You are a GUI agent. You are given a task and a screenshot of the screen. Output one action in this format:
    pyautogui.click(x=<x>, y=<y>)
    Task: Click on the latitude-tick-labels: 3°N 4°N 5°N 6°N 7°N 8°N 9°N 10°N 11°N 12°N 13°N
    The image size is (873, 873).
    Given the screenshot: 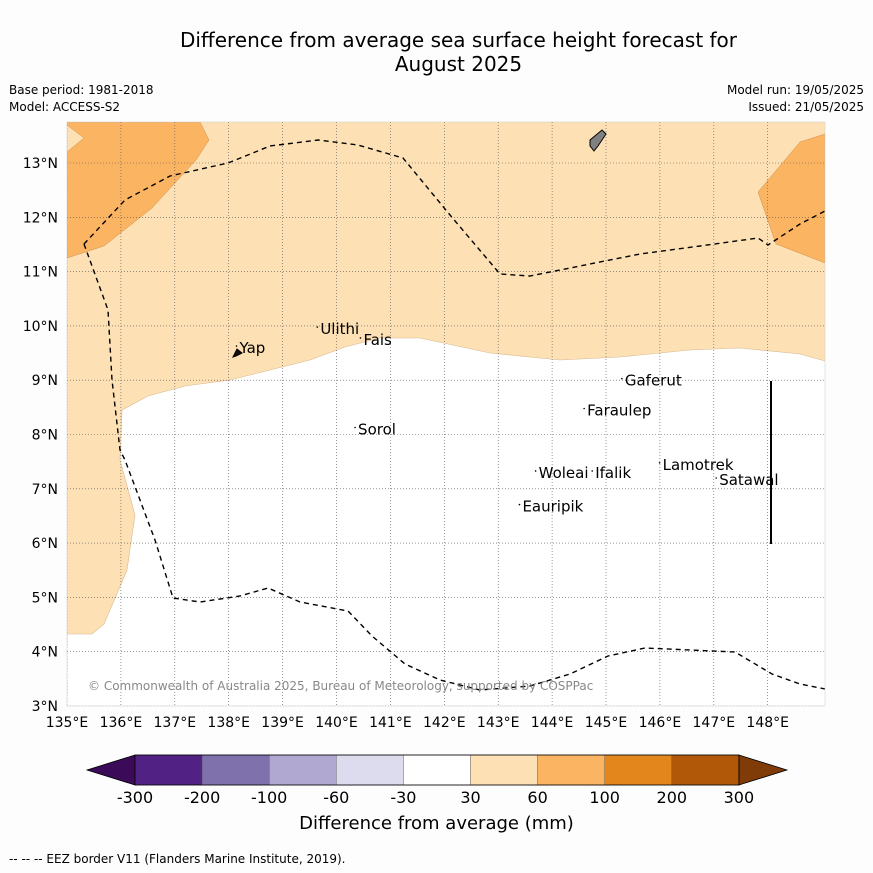 What is the action you would take?
    pyautogui.click(x=40, y=435)
    